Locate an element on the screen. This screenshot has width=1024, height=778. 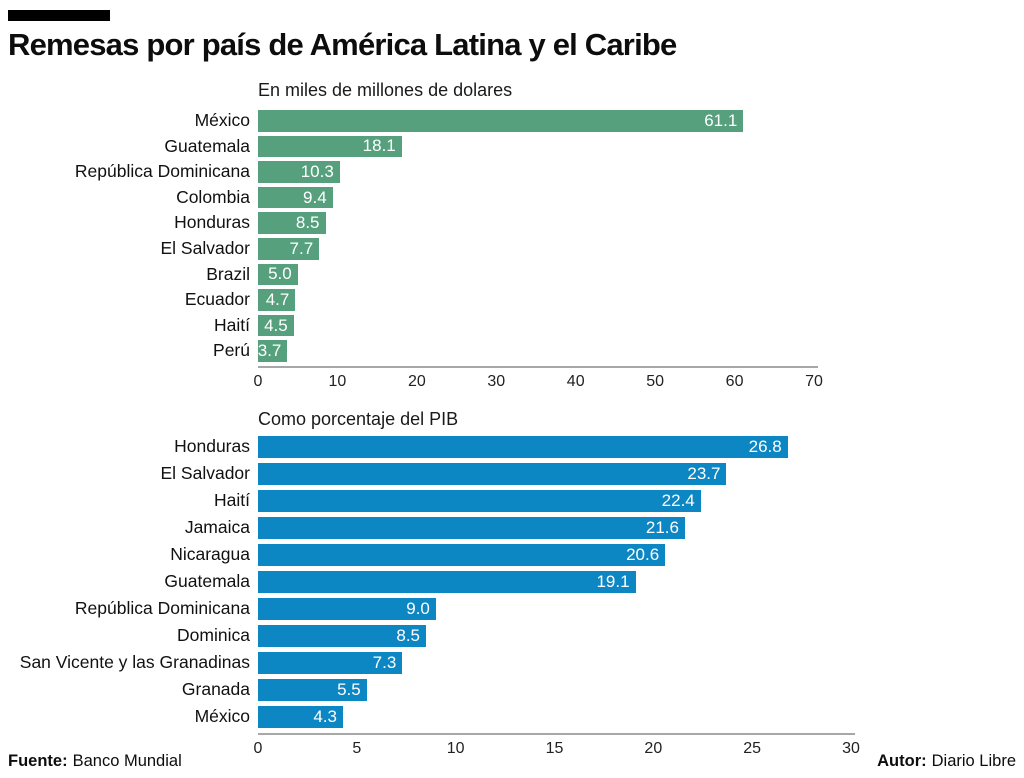
bar: 3.7 is located at coordinates (273, 351).